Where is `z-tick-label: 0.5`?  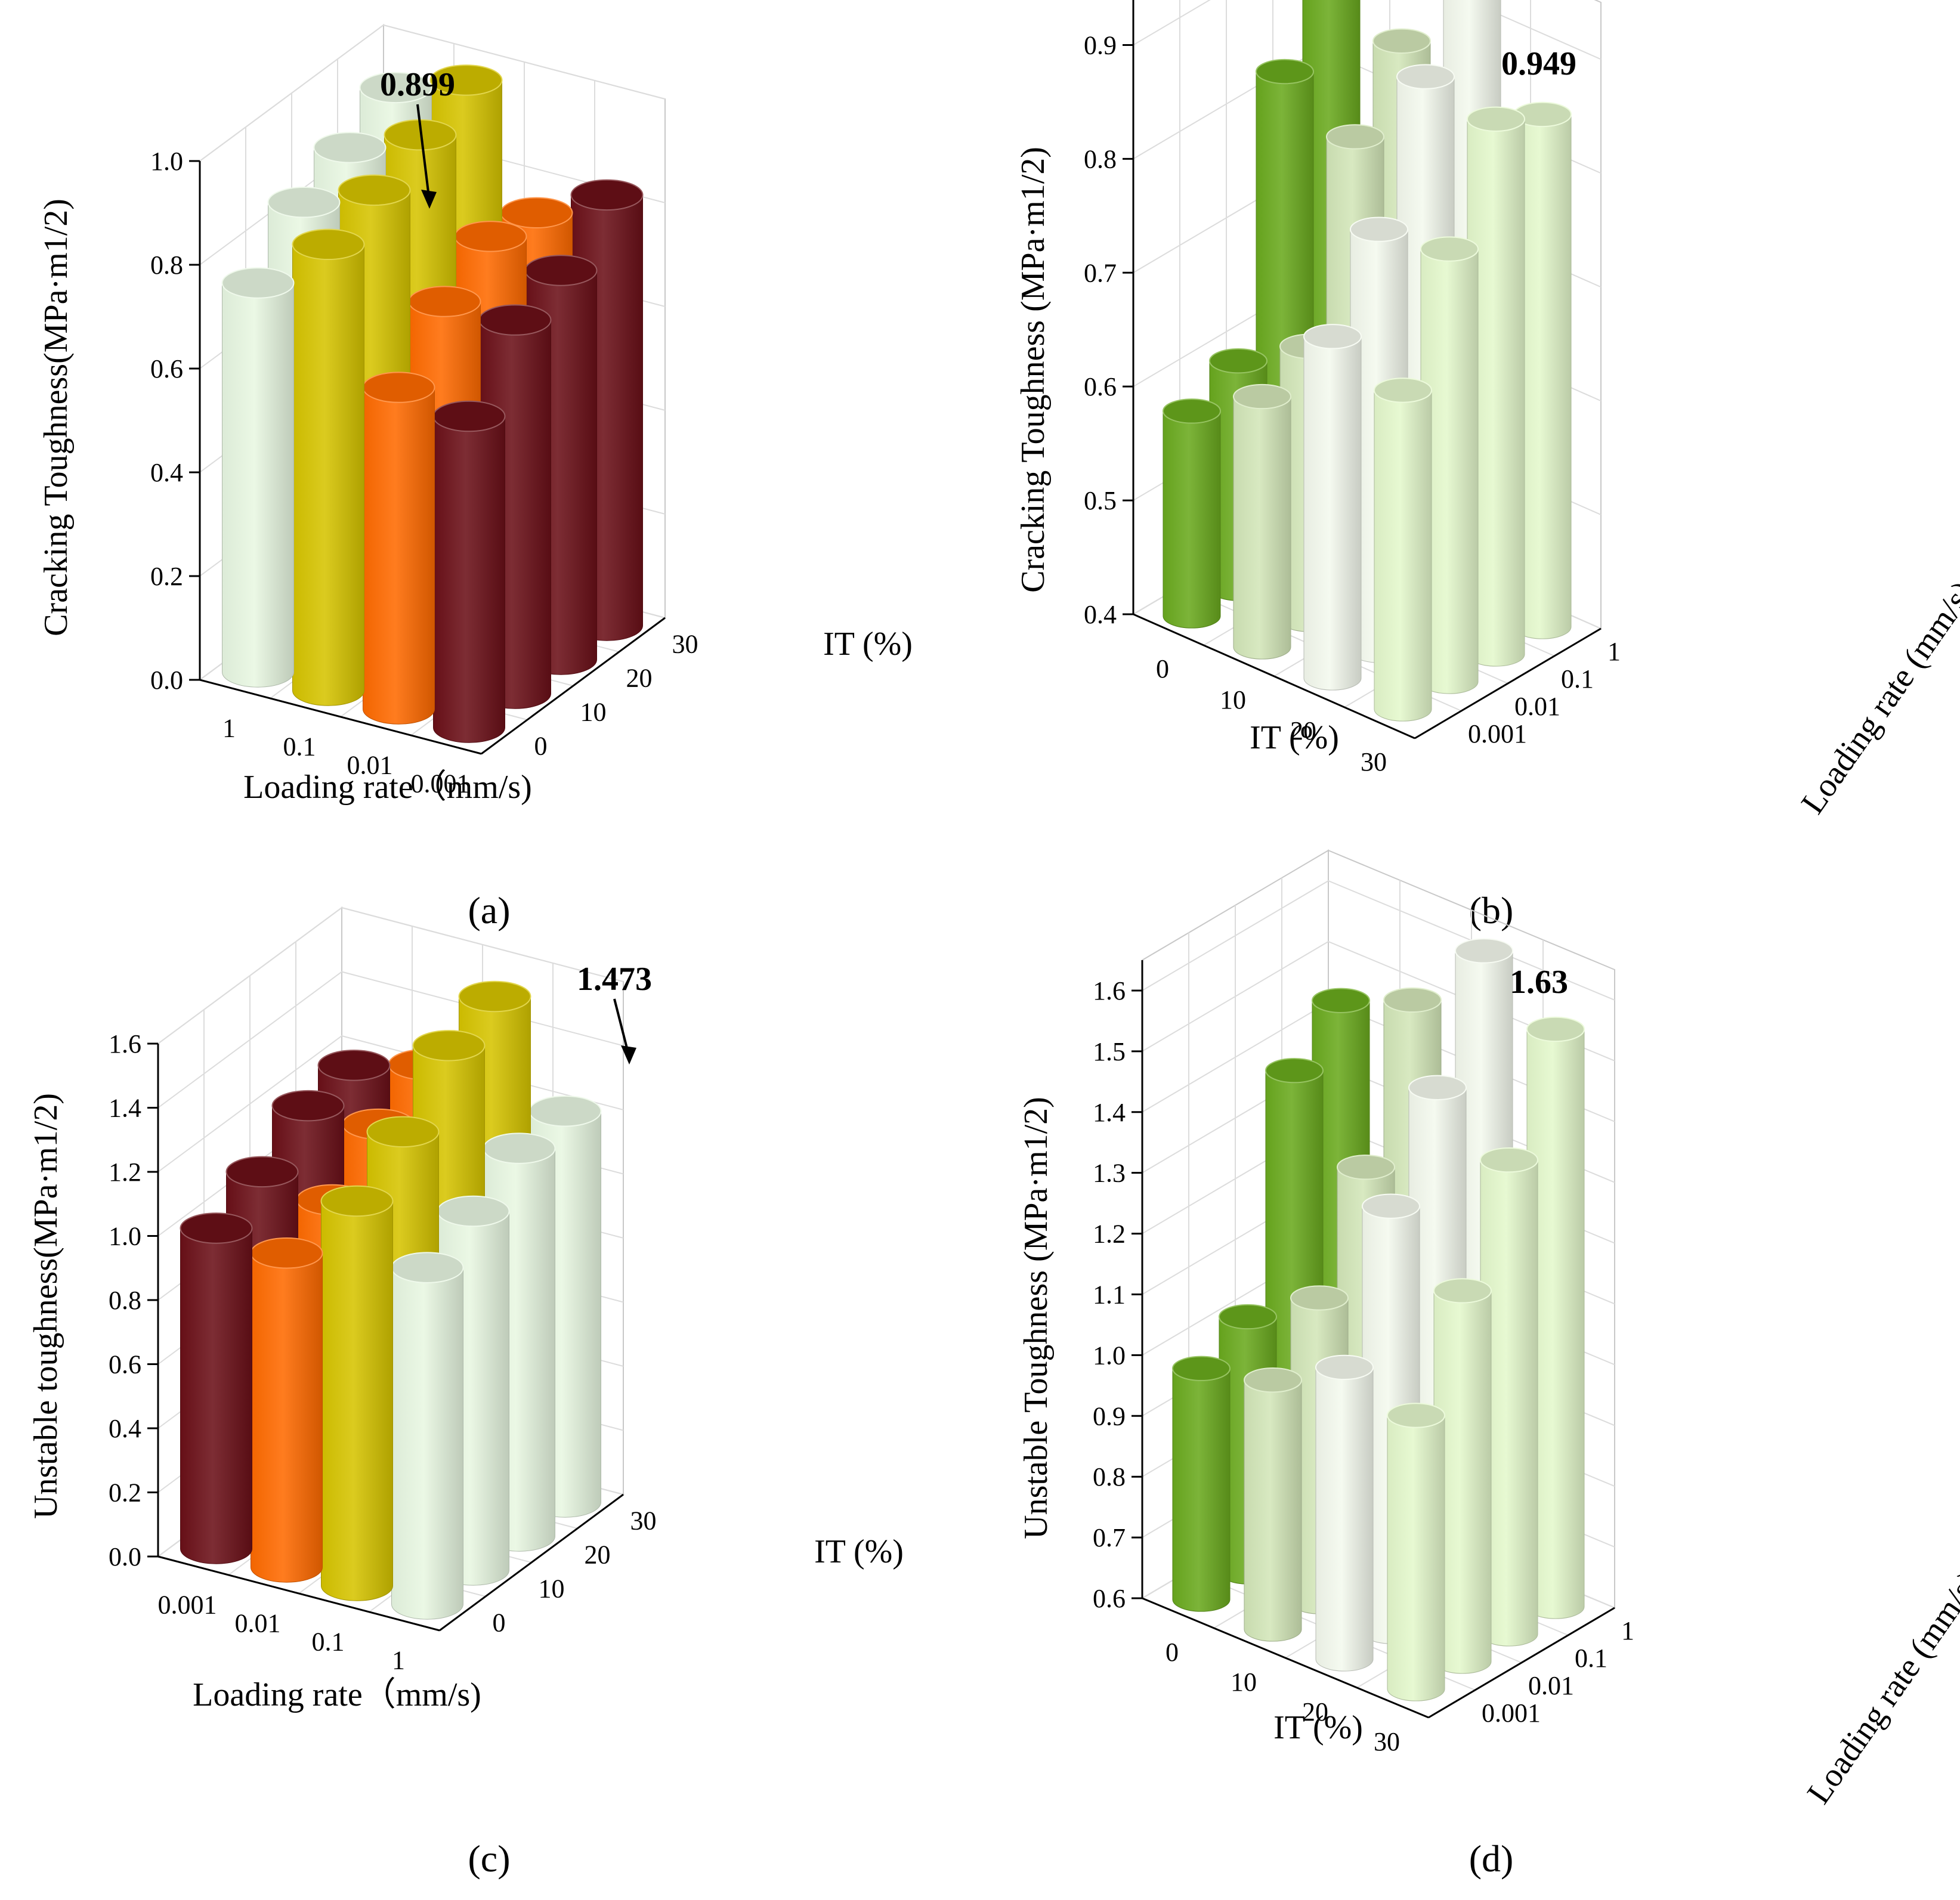 z-tick-label: 0.5 is located at coordinates (1100, 500).